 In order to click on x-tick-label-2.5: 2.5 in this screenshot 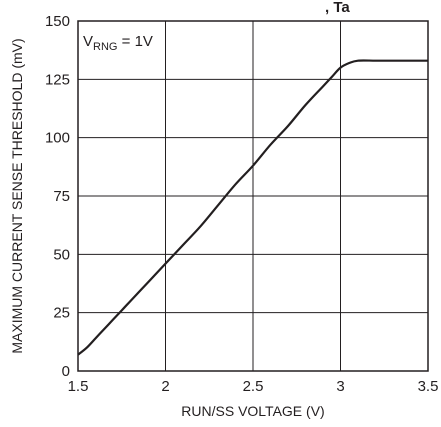, I will do `click(253, 386)`.